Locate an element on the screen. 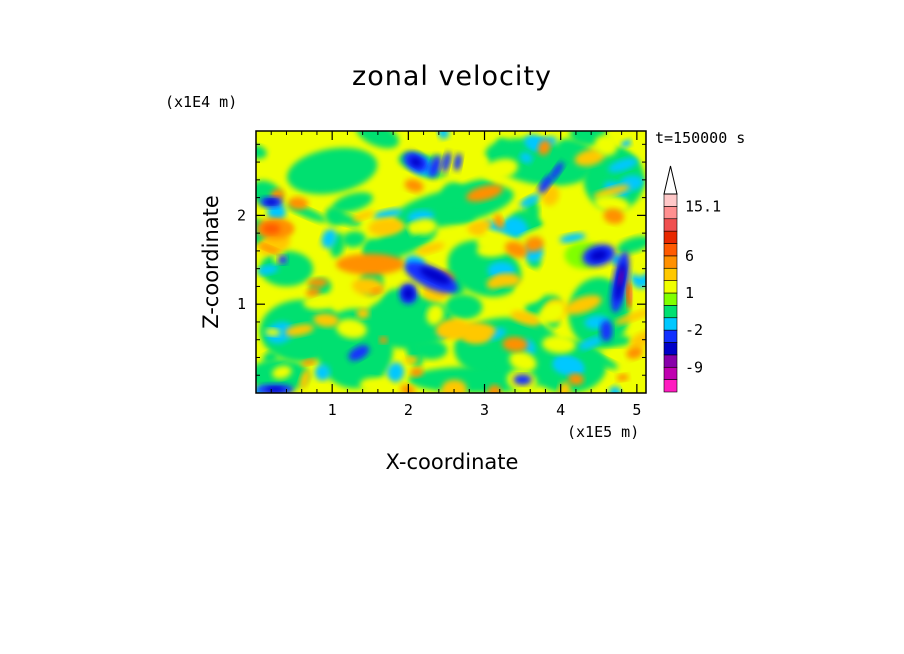 Image resolution: width=904 pixels, height=654 pixels. x-tick-label: 4 is located at coordinates (560, 410).